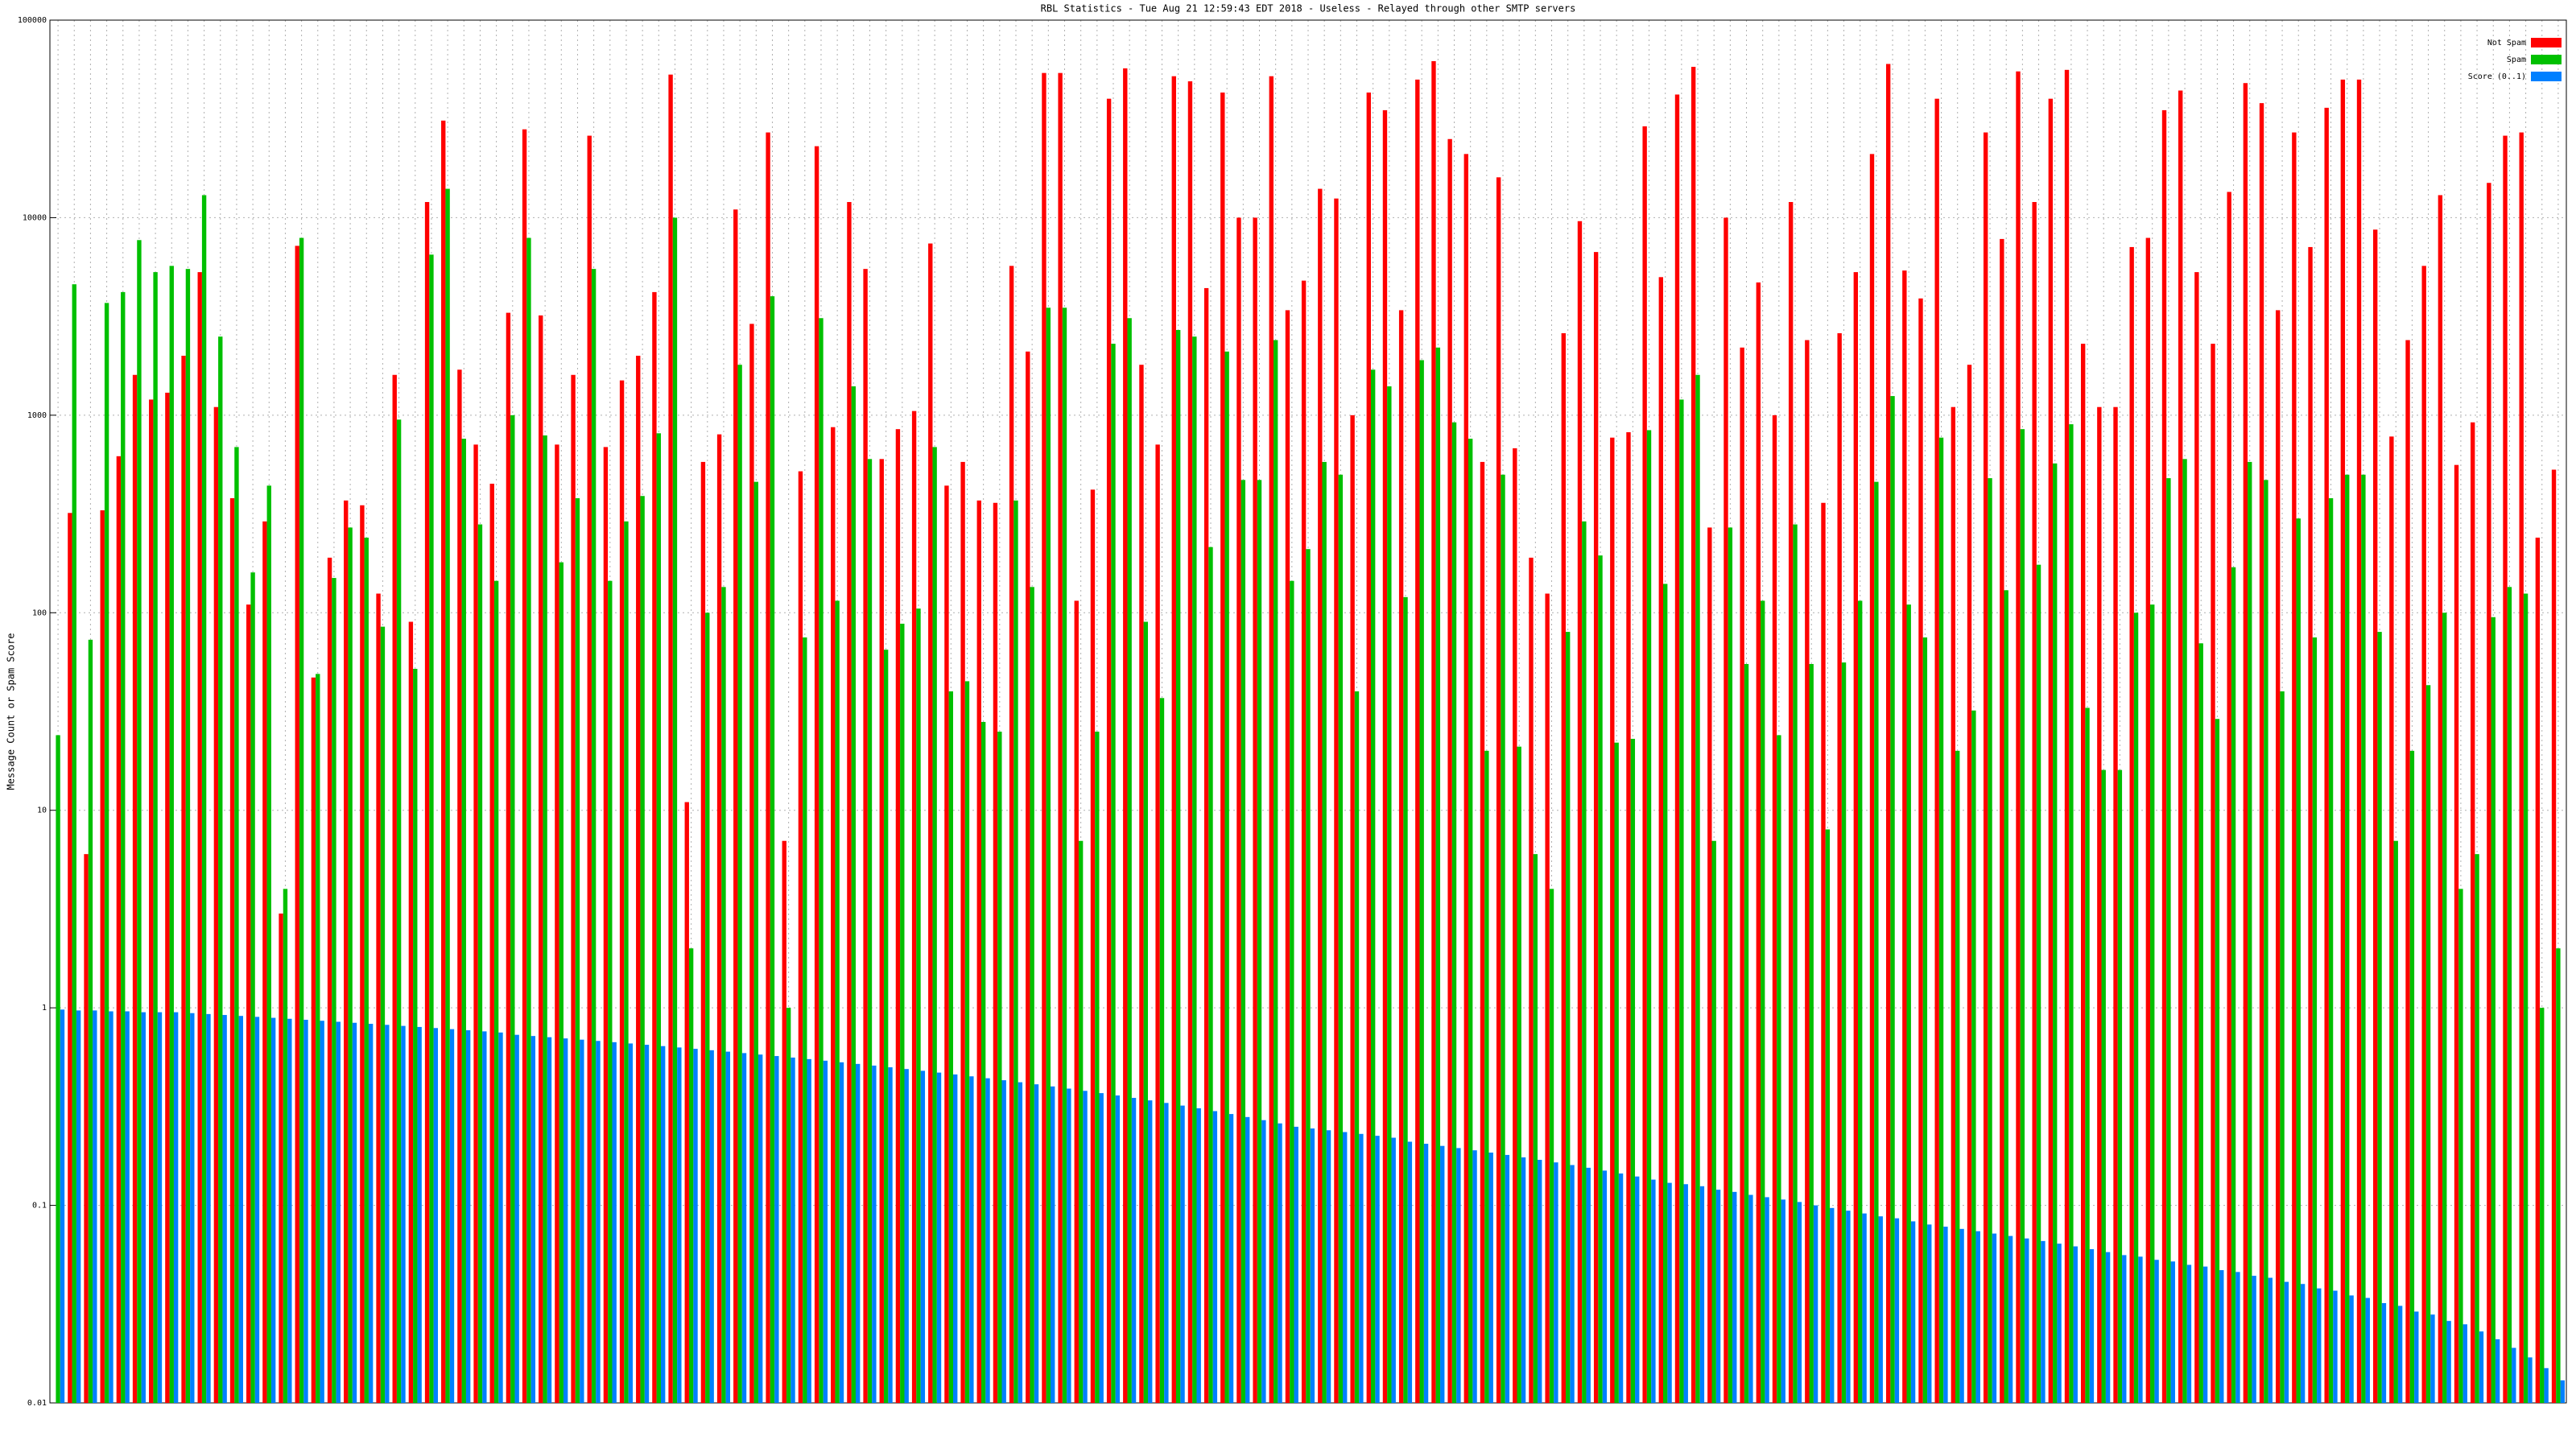 The height and width of the screenshot is (1452, 2576). What do you see at coordinates (37, 416) in the screenshot?
I see `y-tick-label: 1000` at bounding box center [37, 416].